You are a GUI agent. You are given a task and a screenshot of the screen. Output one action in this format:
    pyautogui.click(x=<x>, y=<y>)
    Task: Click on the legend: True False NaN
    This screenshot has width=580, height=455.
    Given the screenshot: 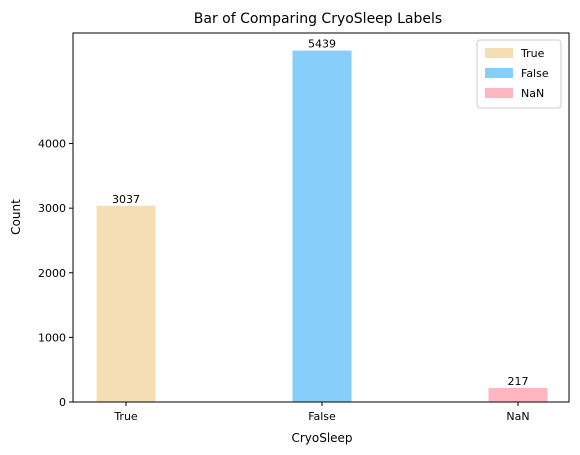 What is the action you would take?
    pyautogui.click(x=519, y=74)
    